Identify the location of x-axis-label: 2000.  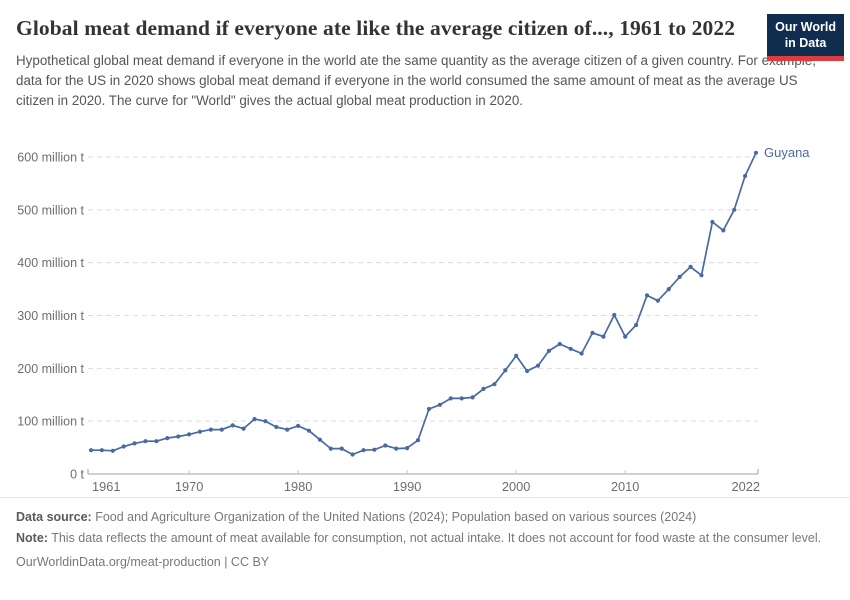
(516, 486).